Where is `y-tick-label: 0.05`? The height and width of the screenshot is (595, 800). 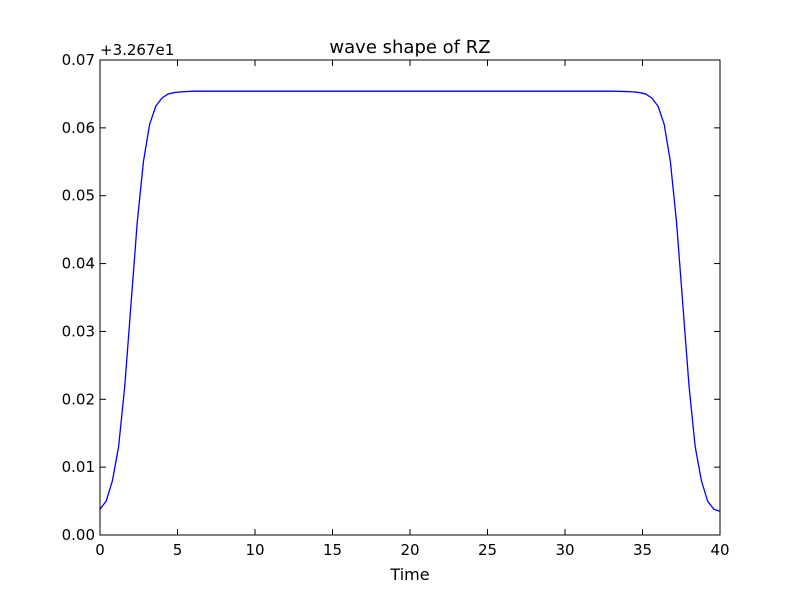 y-tick-label: 0.05 is located at coordinates (78, 196).